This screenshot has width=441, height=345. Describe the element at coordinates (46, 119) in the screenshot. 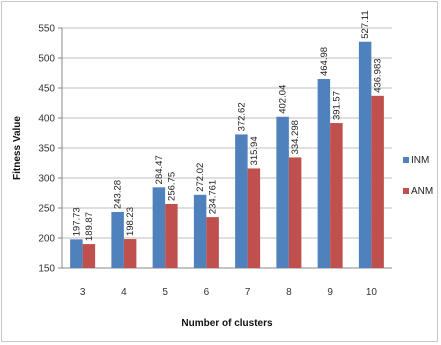

I see `y-tick-label: 400` at that location.